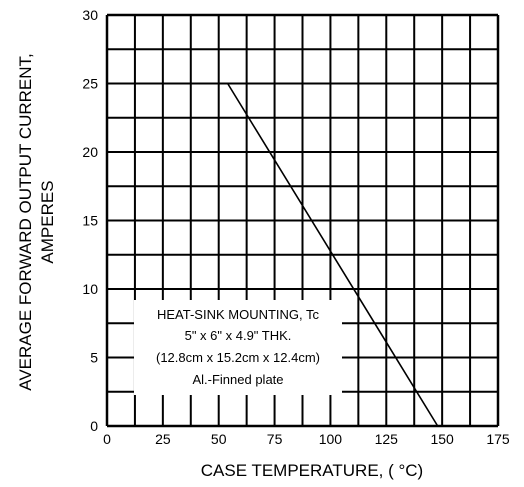  I want to click on annotation-line-3: (12.8cm x 15.2cm x 12.4cm), so click(238, 357).